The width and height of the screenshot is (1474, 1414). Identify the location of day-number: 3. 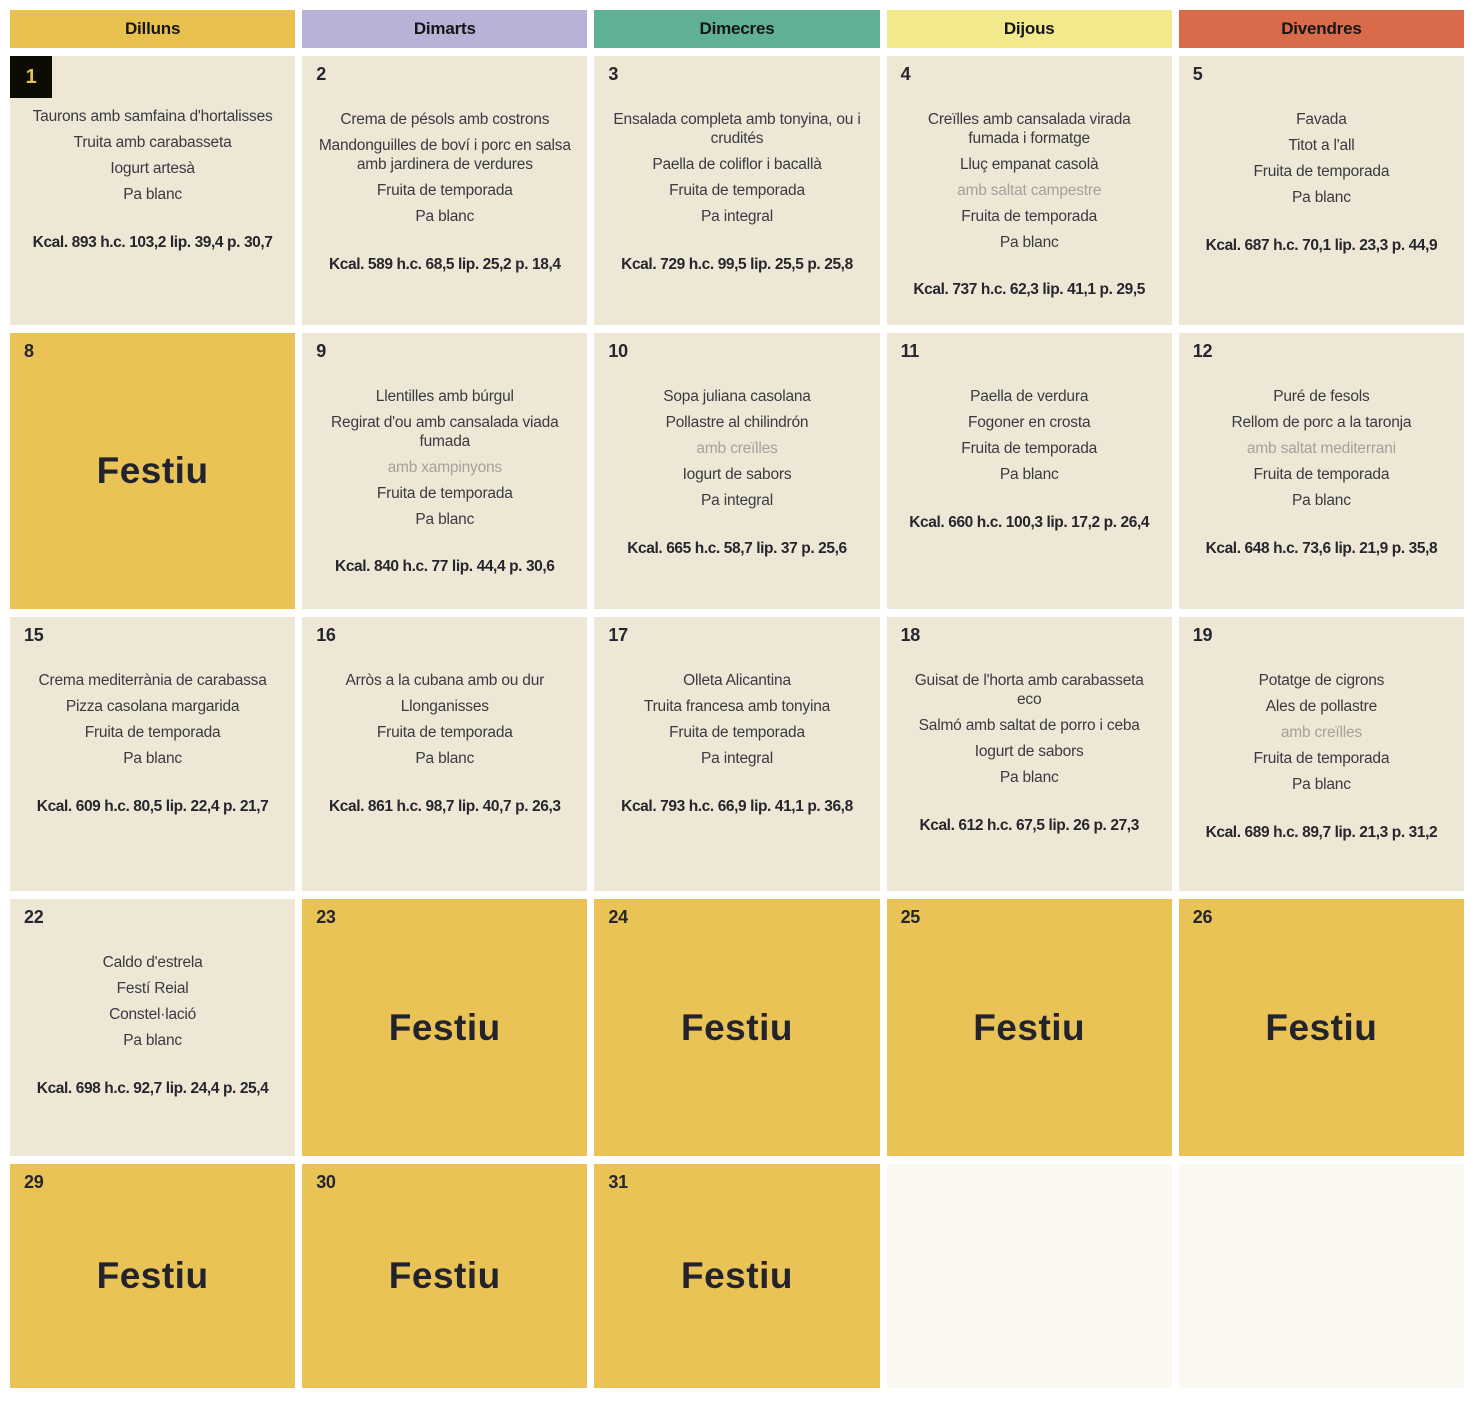
(613, 74).